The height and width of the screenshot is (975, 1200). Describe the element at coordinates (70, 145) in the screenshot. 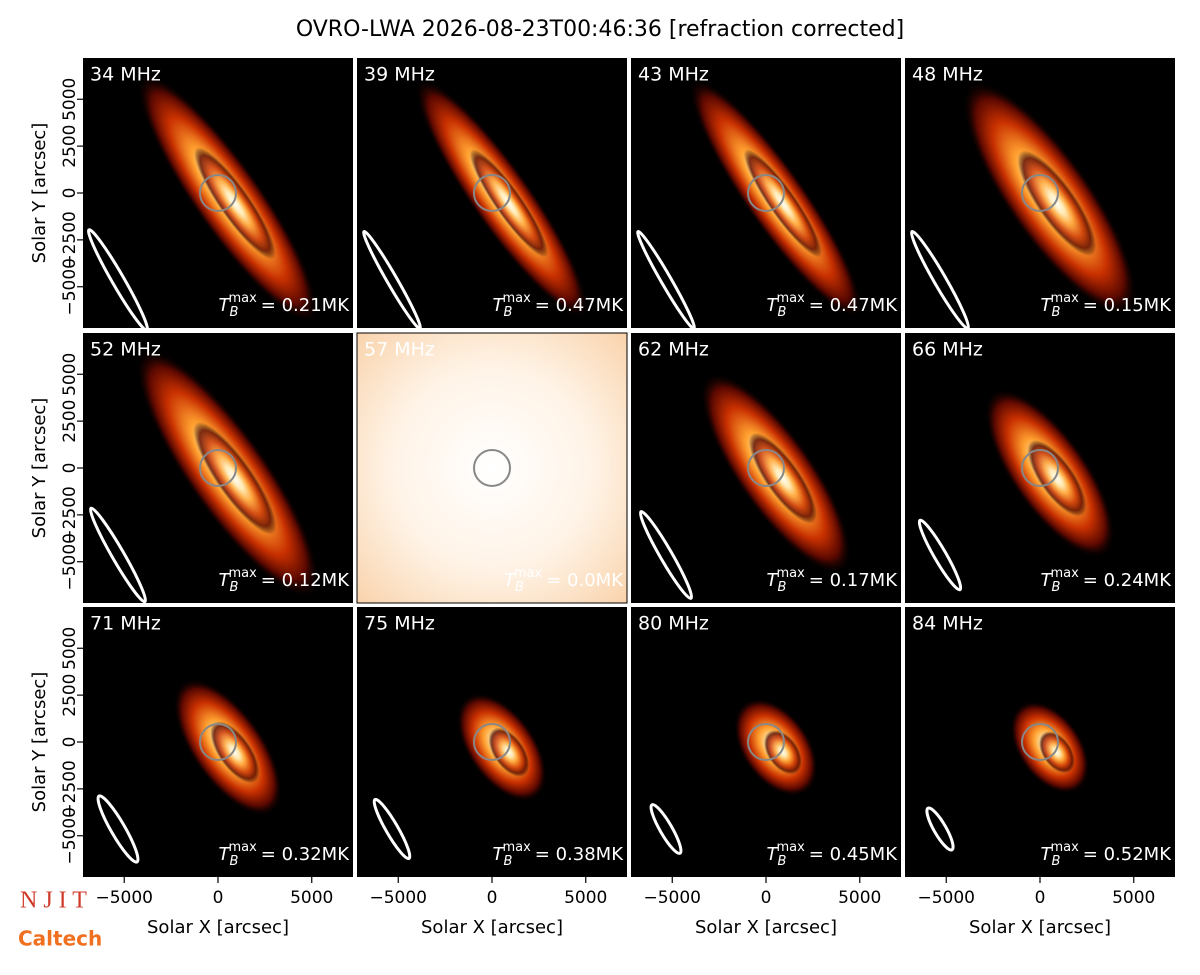

I see `y-tick-label: 2500` at that location.